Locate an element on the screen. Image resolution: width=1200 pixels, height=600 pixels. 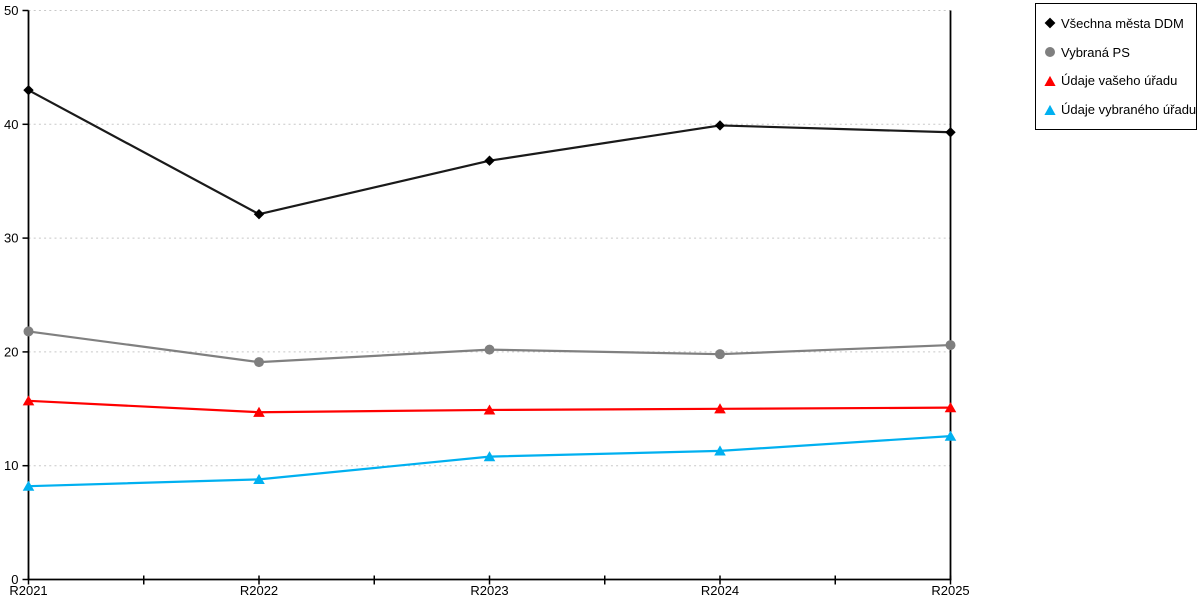
legend-item: Všechna města DDM is located at coordinates (1118, 23).